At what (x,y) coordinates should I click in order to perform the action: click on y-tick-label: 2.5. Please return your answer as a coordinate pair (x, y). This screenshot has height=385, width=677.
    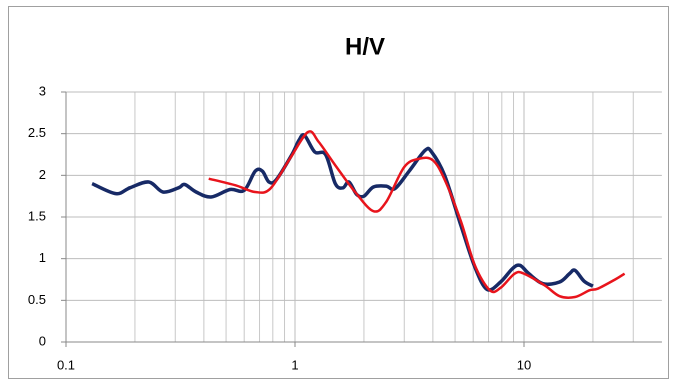
    Looking at the image, I should click on (37, 132).